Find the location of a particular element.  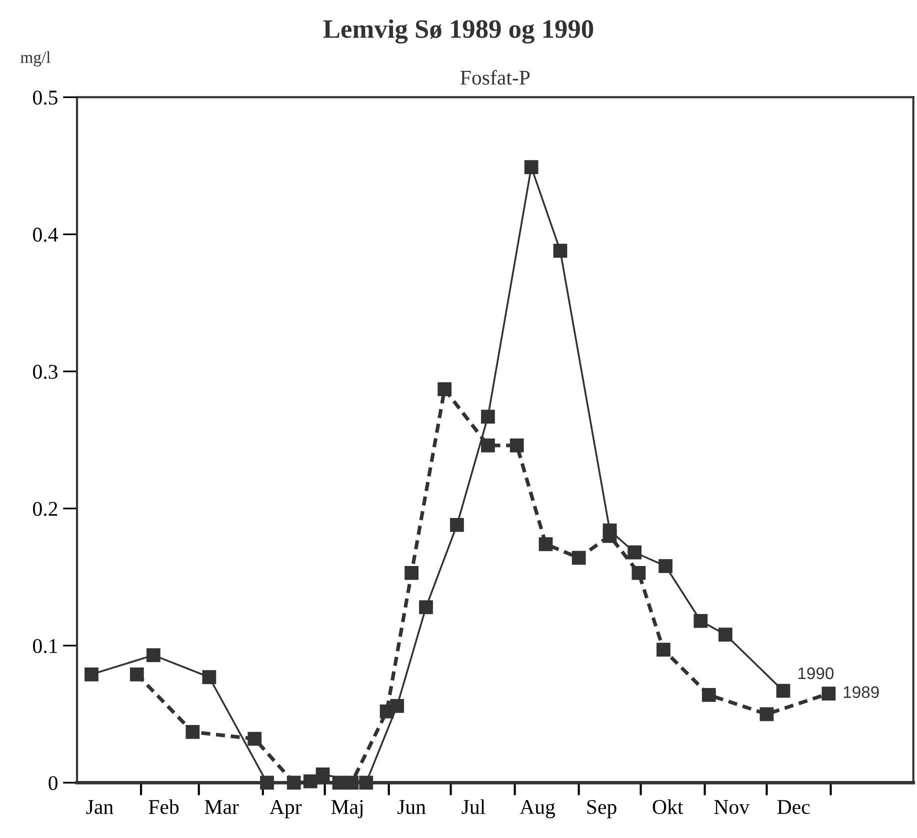

y-tick-label: 0.5 is located at coordinates (45, 97).